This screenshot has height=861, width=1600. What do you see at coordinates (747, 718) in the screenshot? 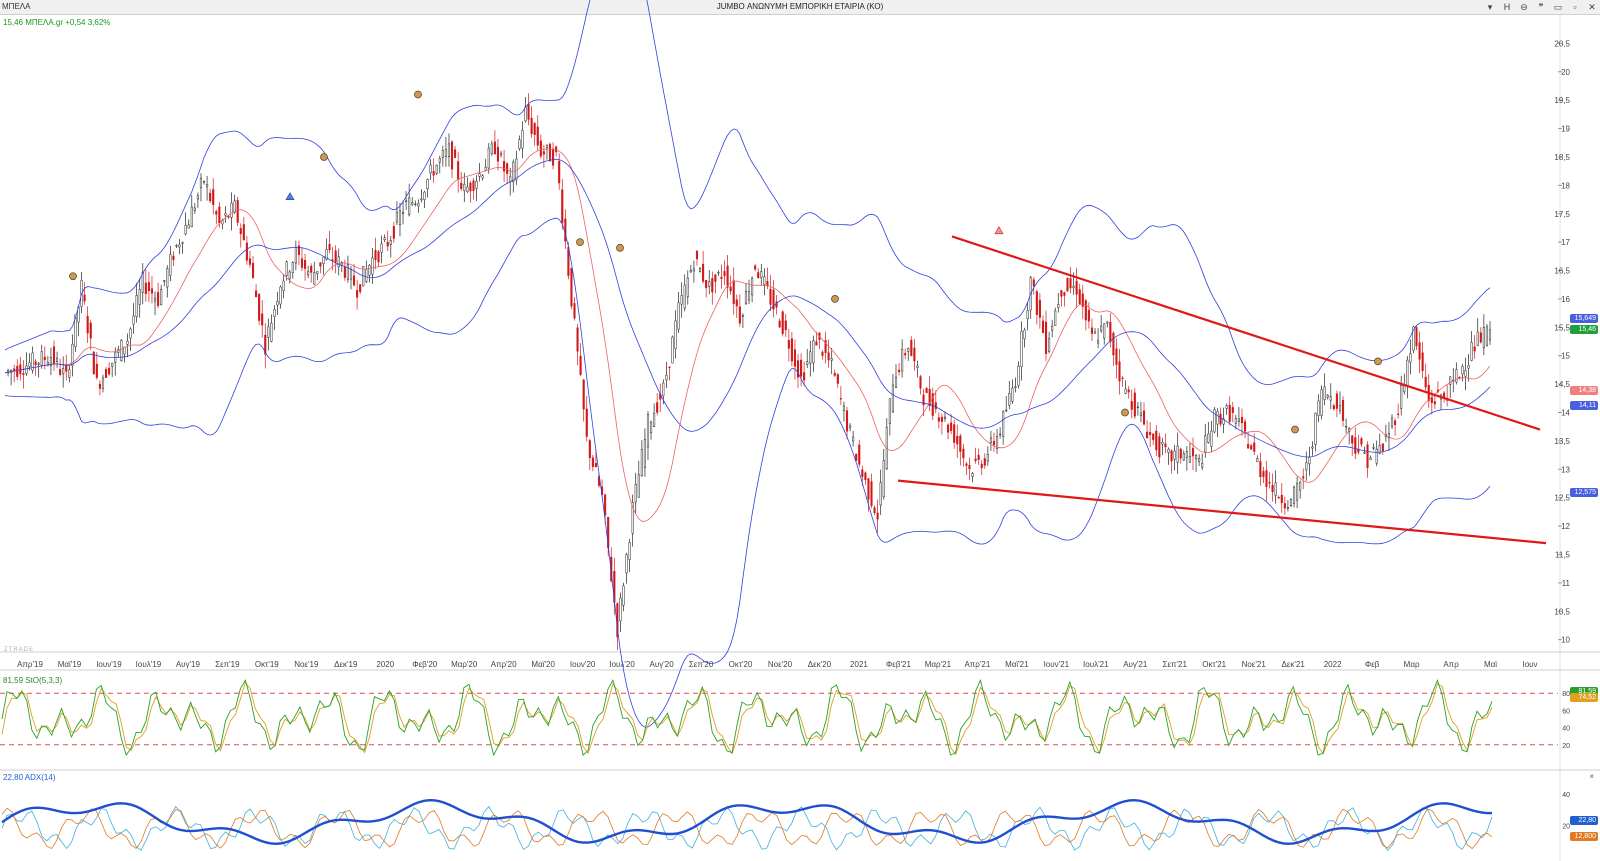
I see `stochastic-signal-line` at bounding box center [747, 718].